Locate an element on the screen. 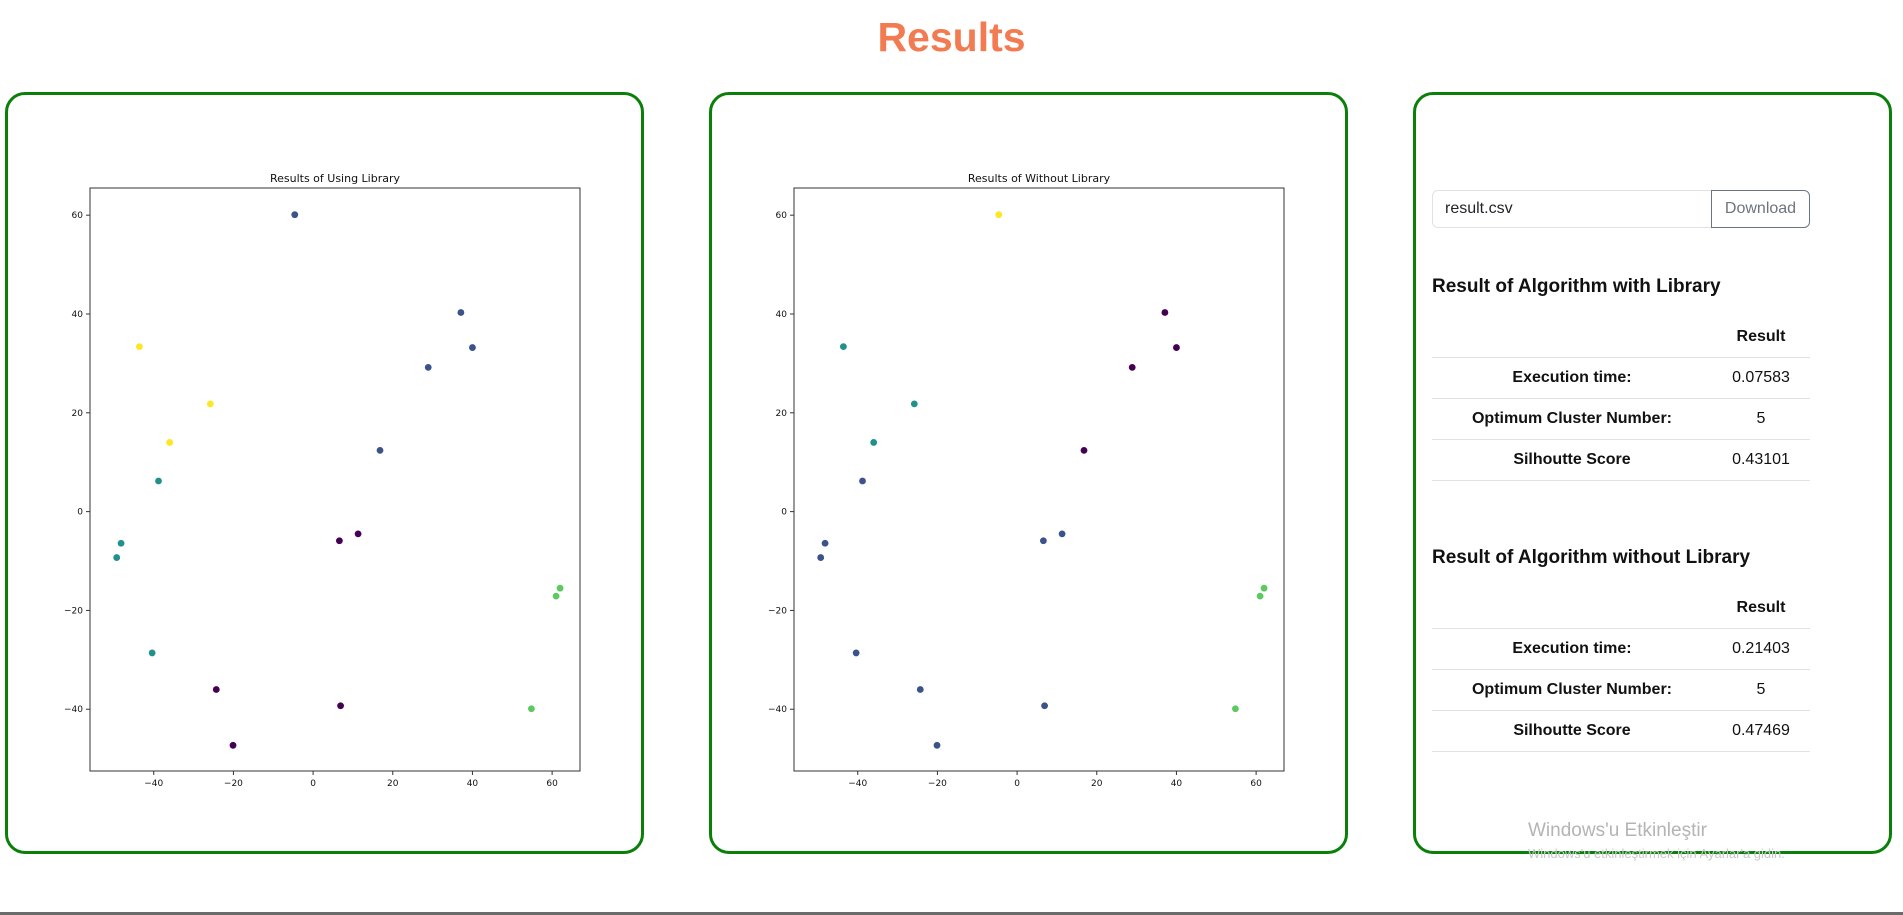  bottom-edge-bar is located at coordinates (951, 913).